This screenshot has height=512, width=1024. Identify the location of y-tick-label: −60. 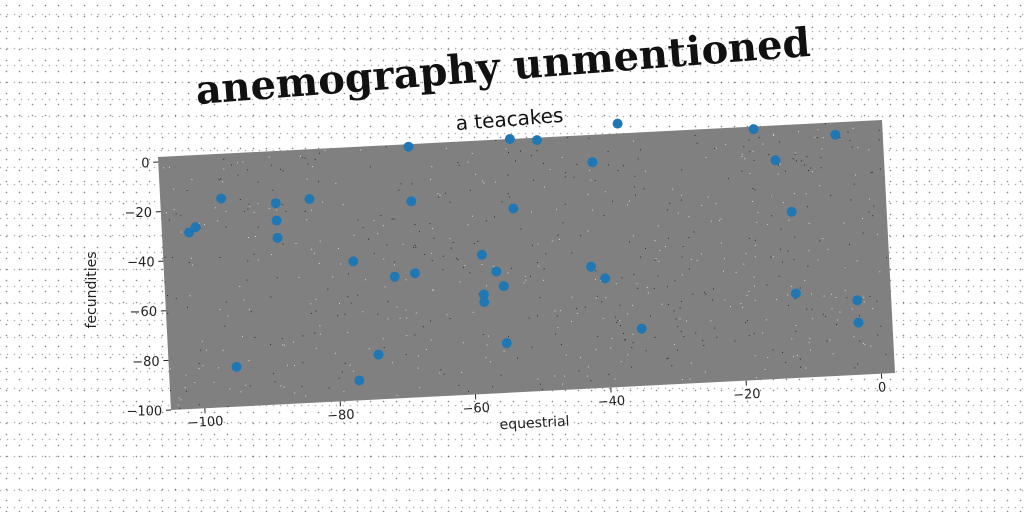
(143, 312).